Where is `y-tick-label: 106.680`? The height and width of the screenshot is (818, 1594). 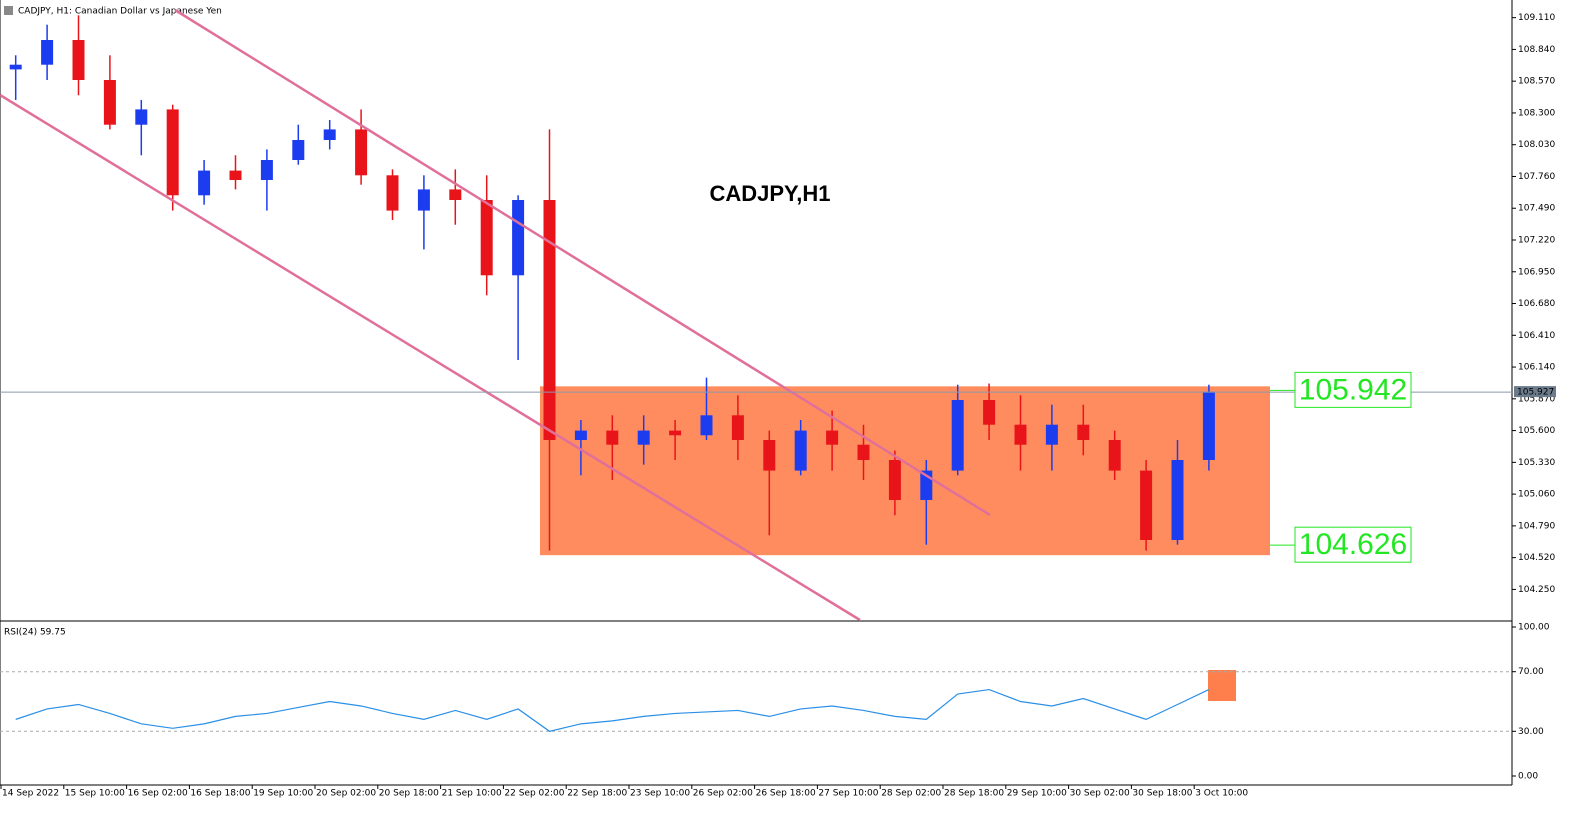 y-tick-label: 106.680 is located at coordinates (1536, 304).